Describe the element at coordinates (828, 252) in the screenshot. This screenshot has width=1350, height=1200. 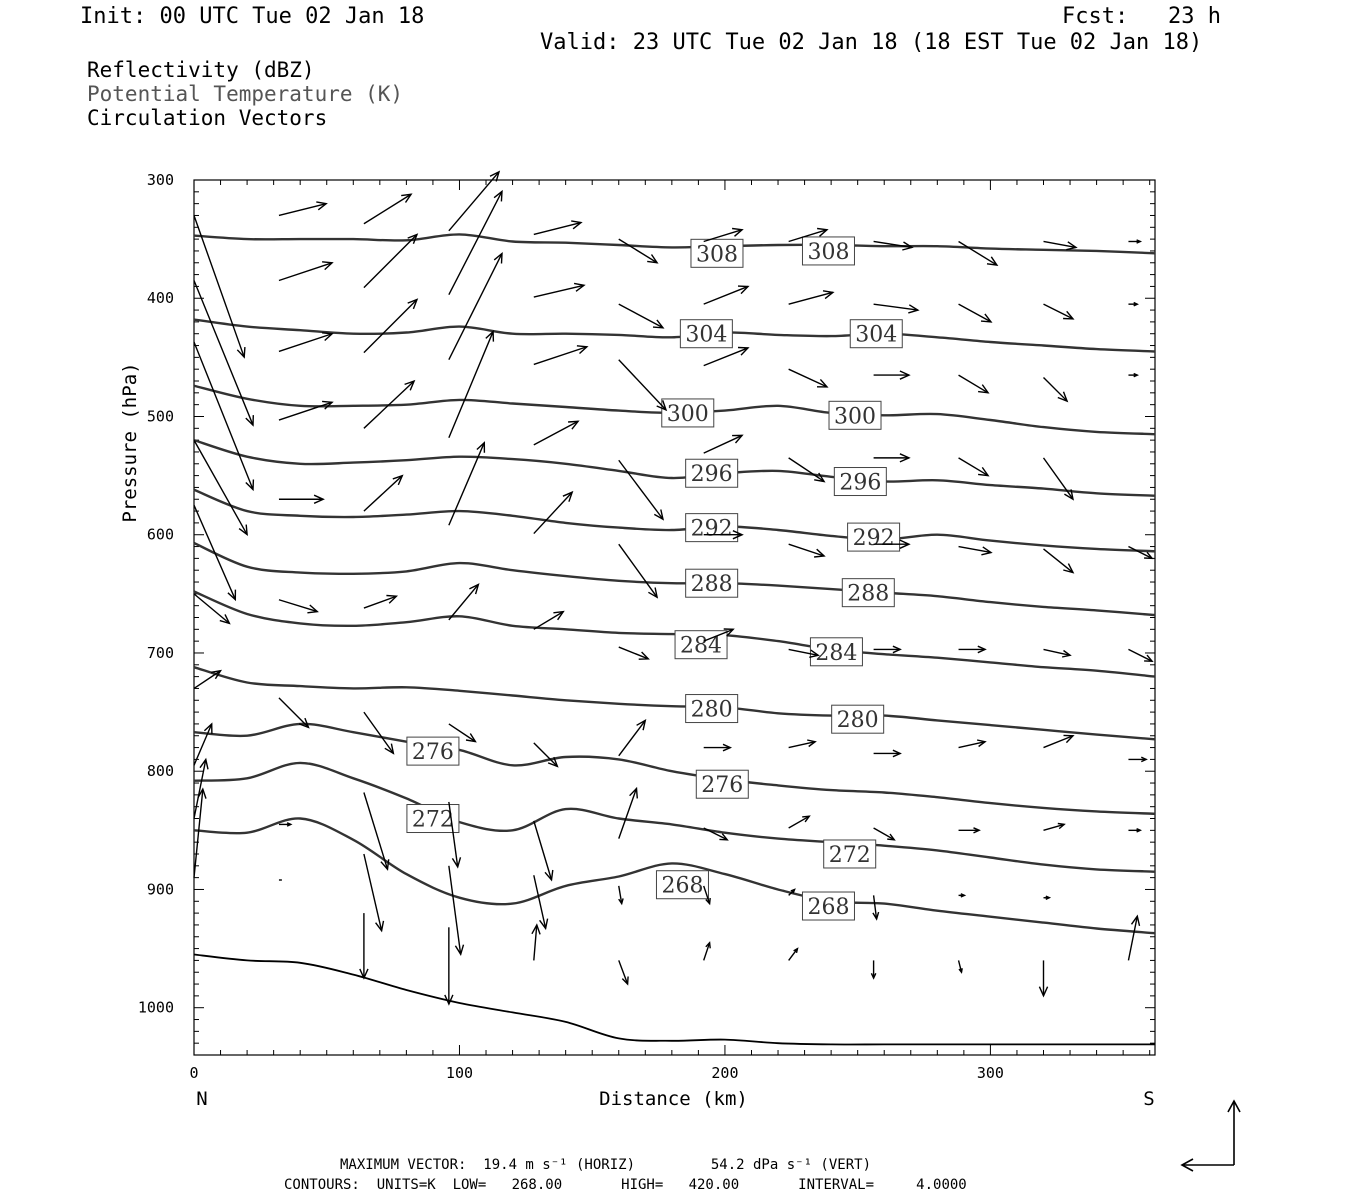
I see `contour-label: 308` at that location.